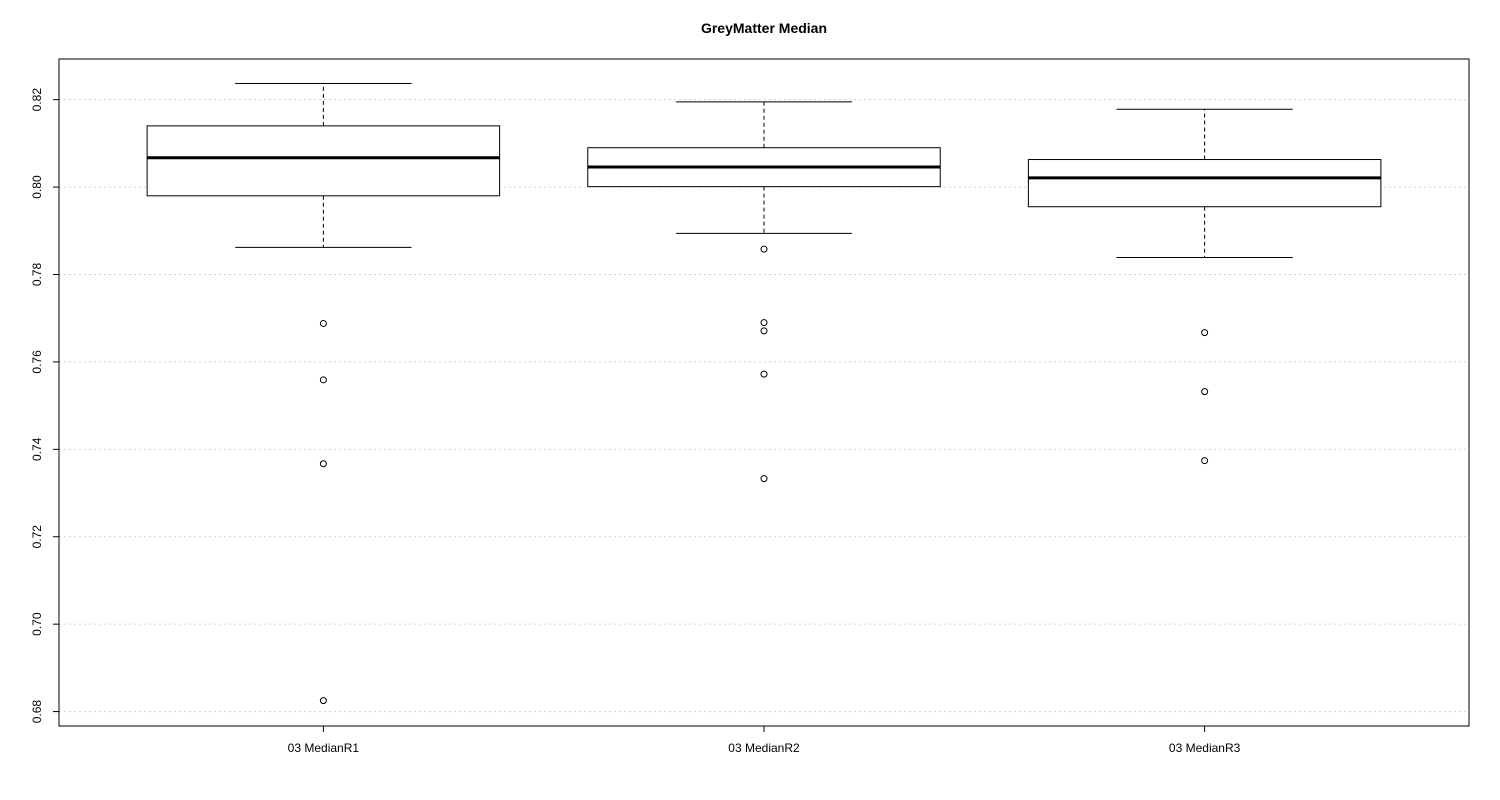 The height and width of the screenshot is (800, 1500). Describe the element at coordinates (764, 28) in the screenshot. I see `chart-title: GreyMatter Median` at that location.